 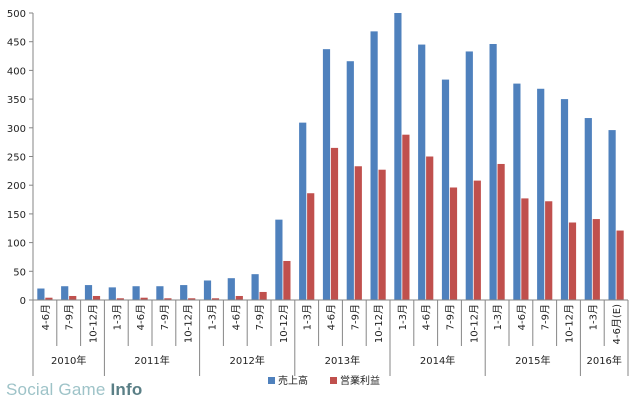 I want to click on year-label: 2015年, so click(x=532, y=360).